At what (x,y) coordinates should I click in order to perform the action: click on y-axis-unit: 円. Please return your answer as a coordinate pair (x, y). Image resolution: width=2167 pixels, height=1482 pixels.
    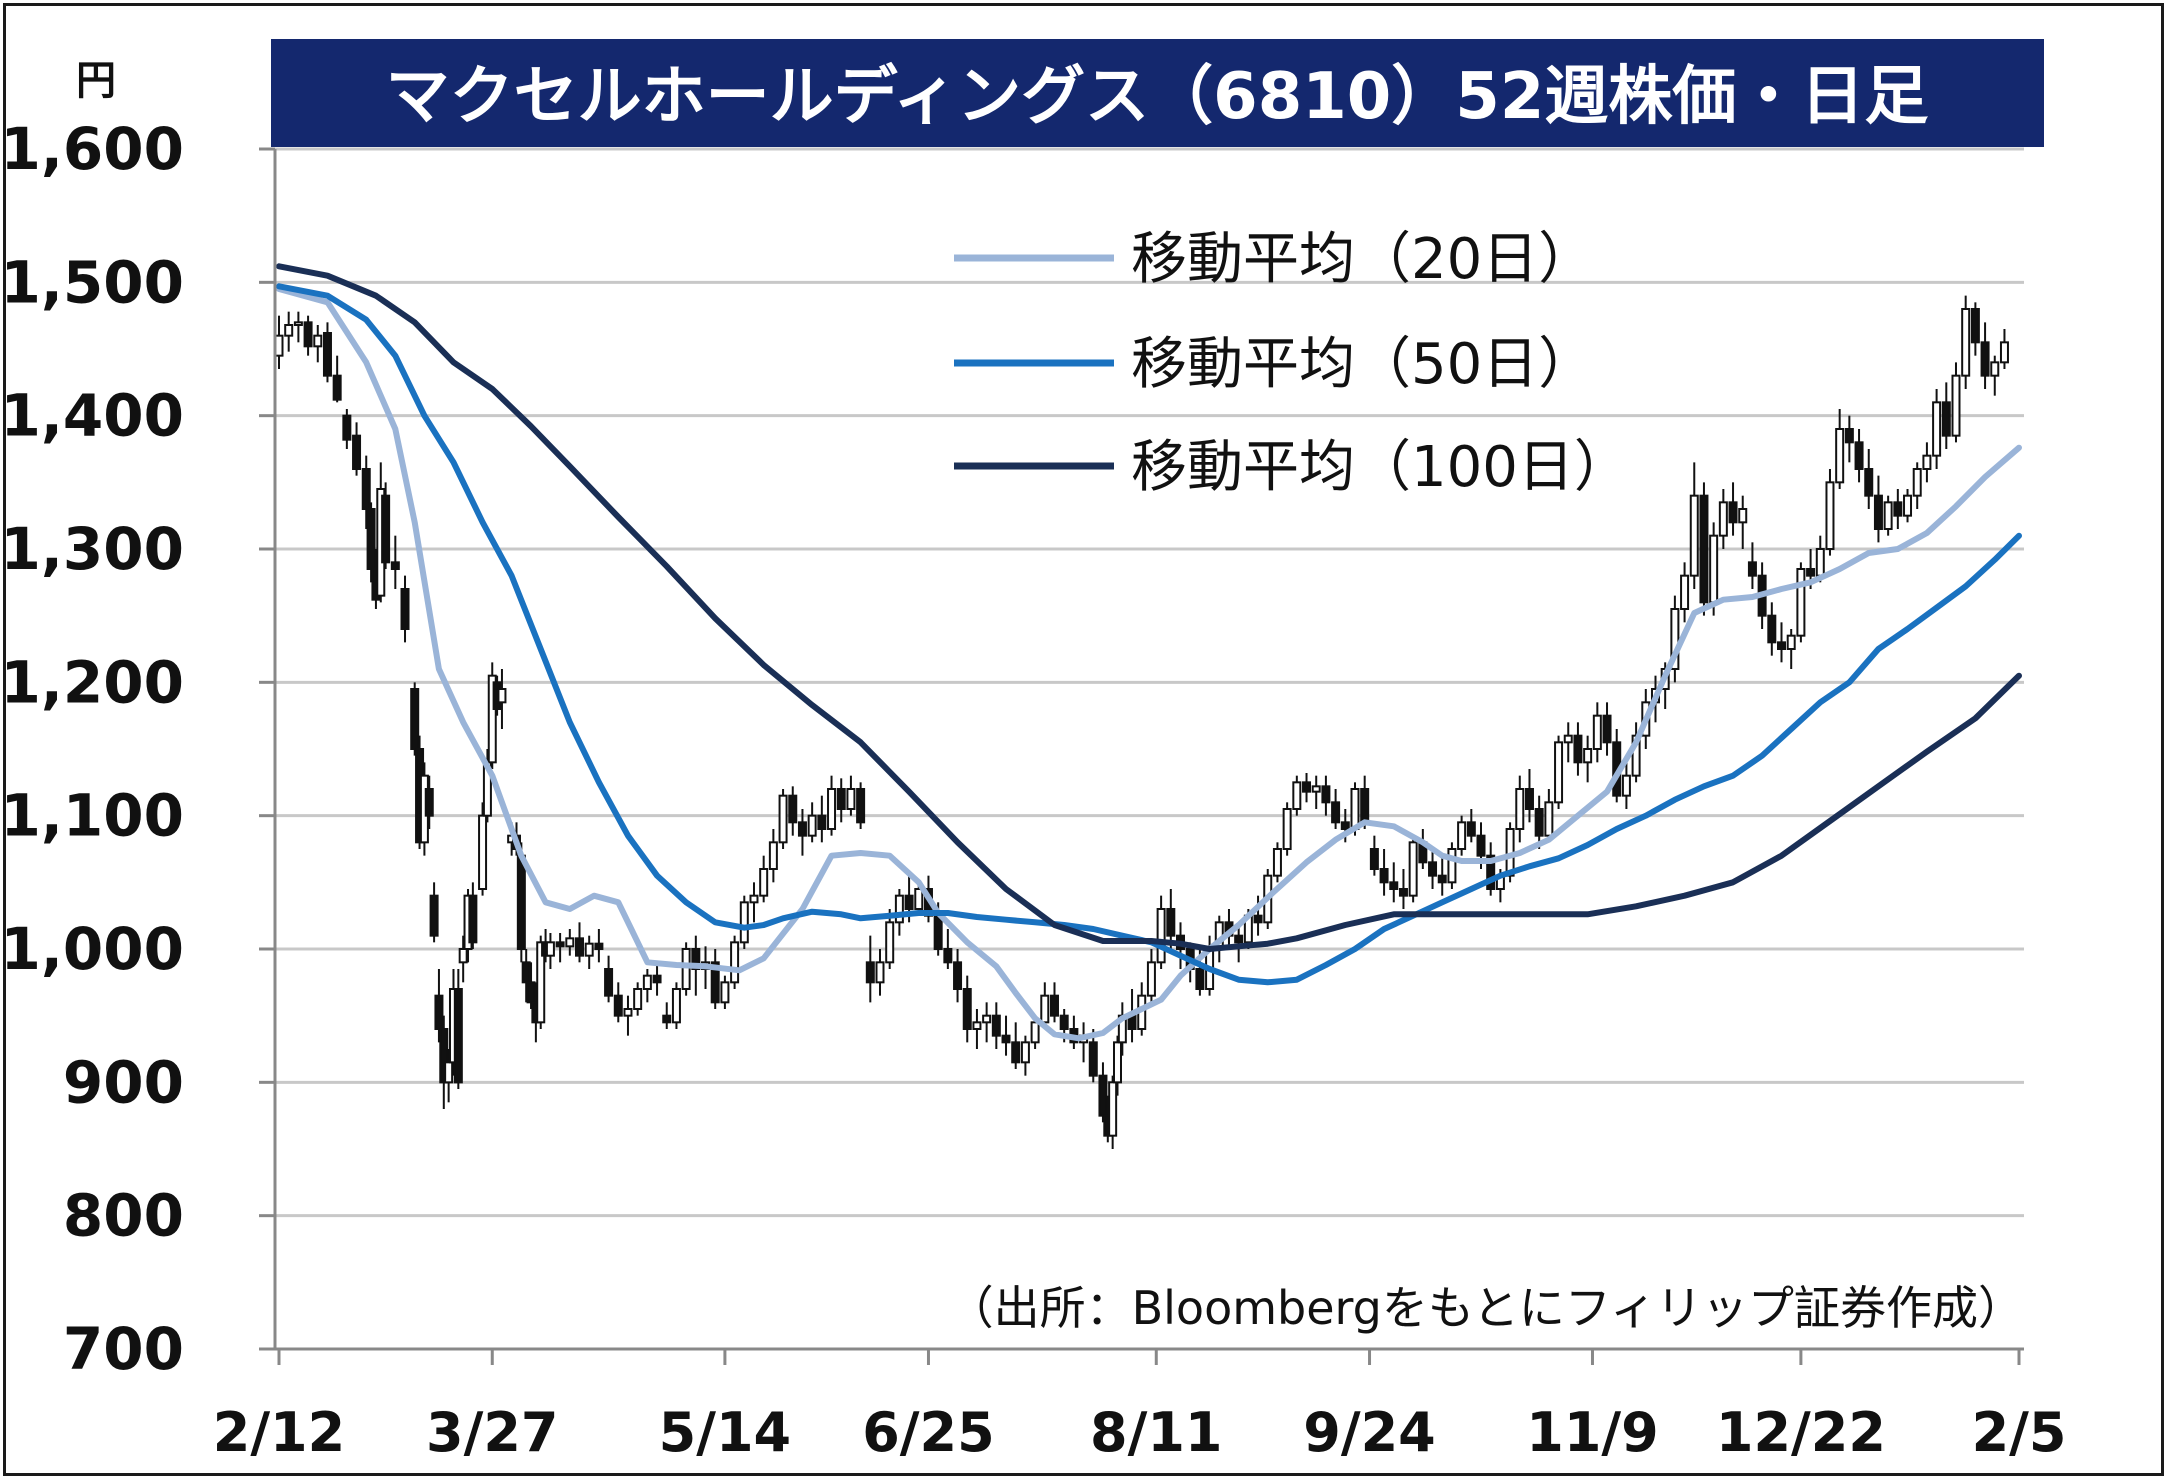
    Looking at the image, I should click on (96, 81).